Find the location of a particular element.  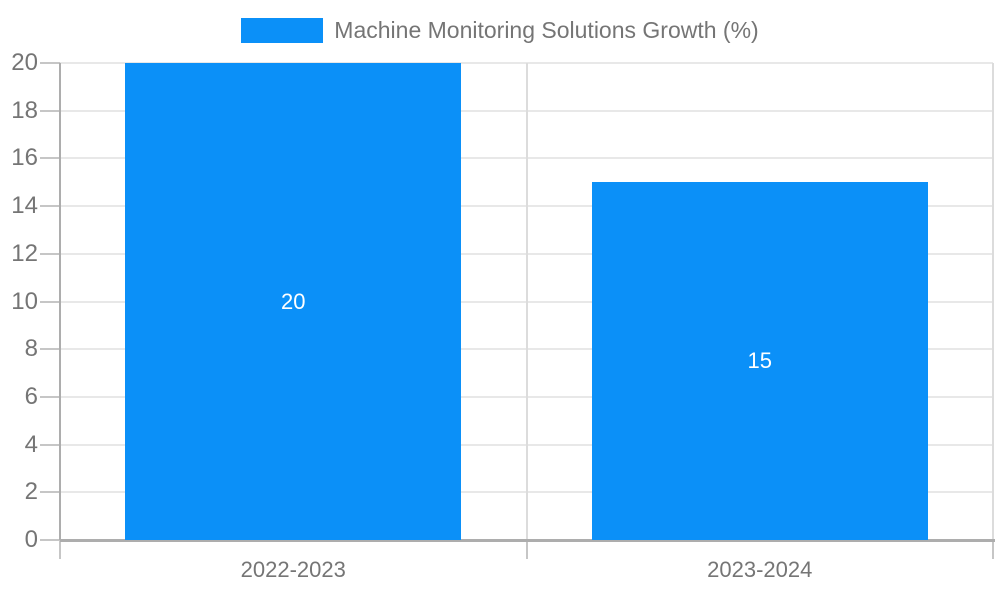

y-tick-label: 18 is located at coordinates (24, 110).